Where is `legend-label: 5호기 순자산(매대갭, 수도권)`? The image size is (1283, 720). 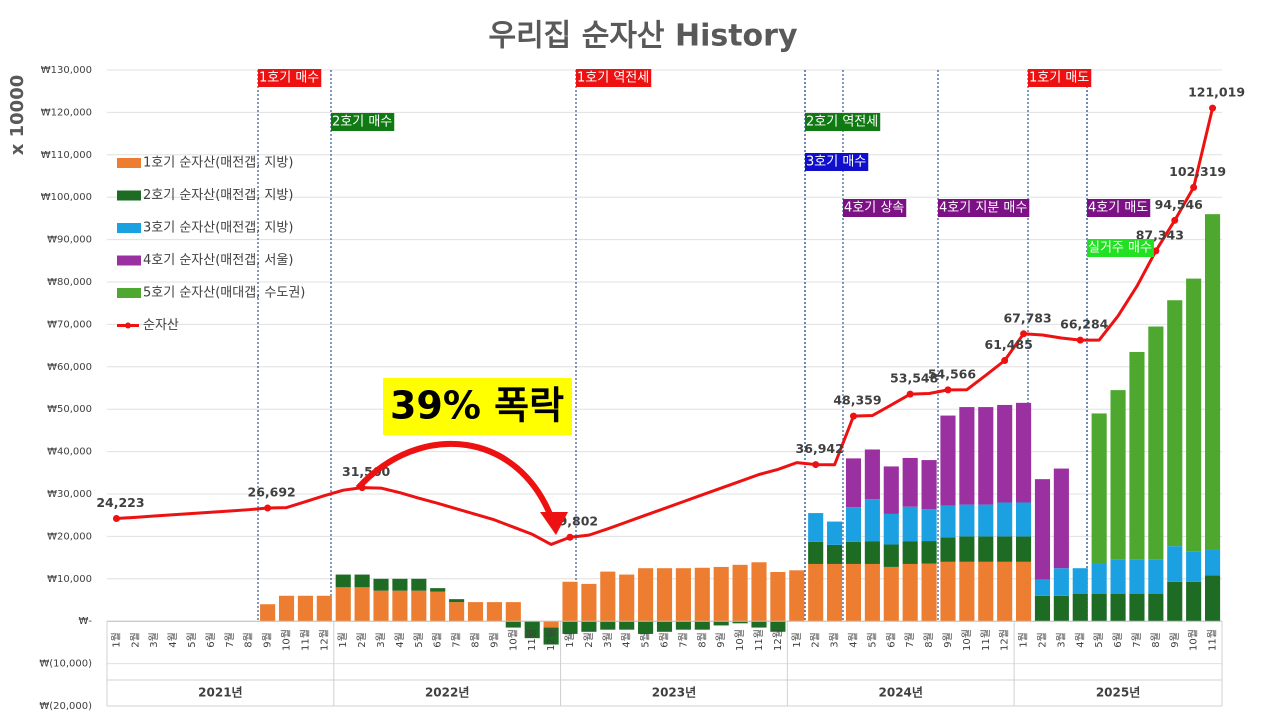
legend-label: 5호기 순자산(매대갭, 수도권) is located at coordinates (224, 293).